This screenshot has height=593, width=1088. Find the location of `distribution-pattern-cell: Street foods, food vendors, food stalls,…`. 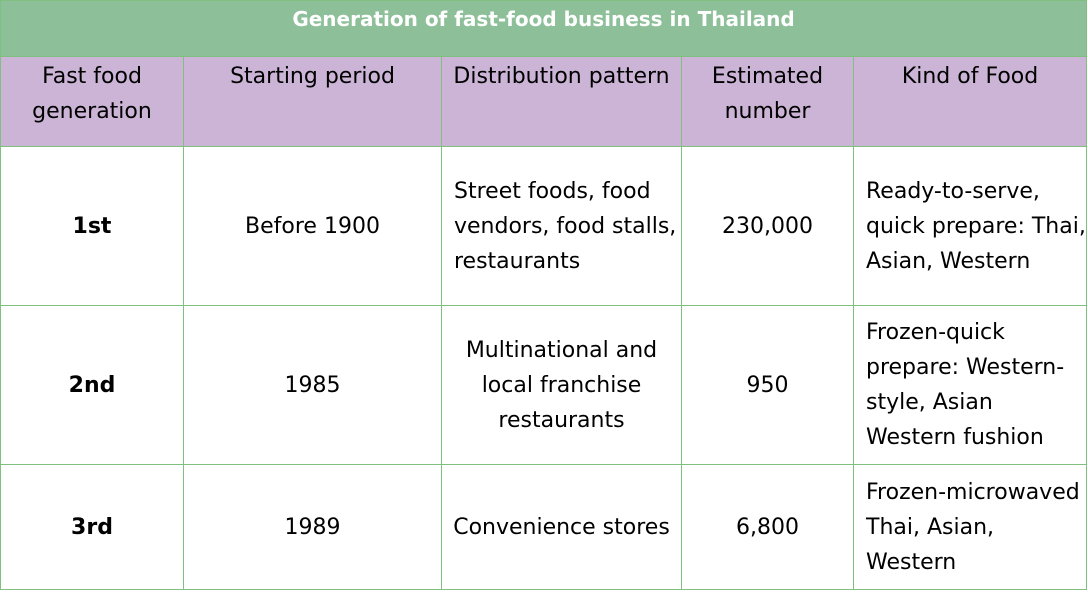

distribution-pattern-cell: Street foods, food vendors, food stalls,… is located at coordinates (561, 226).